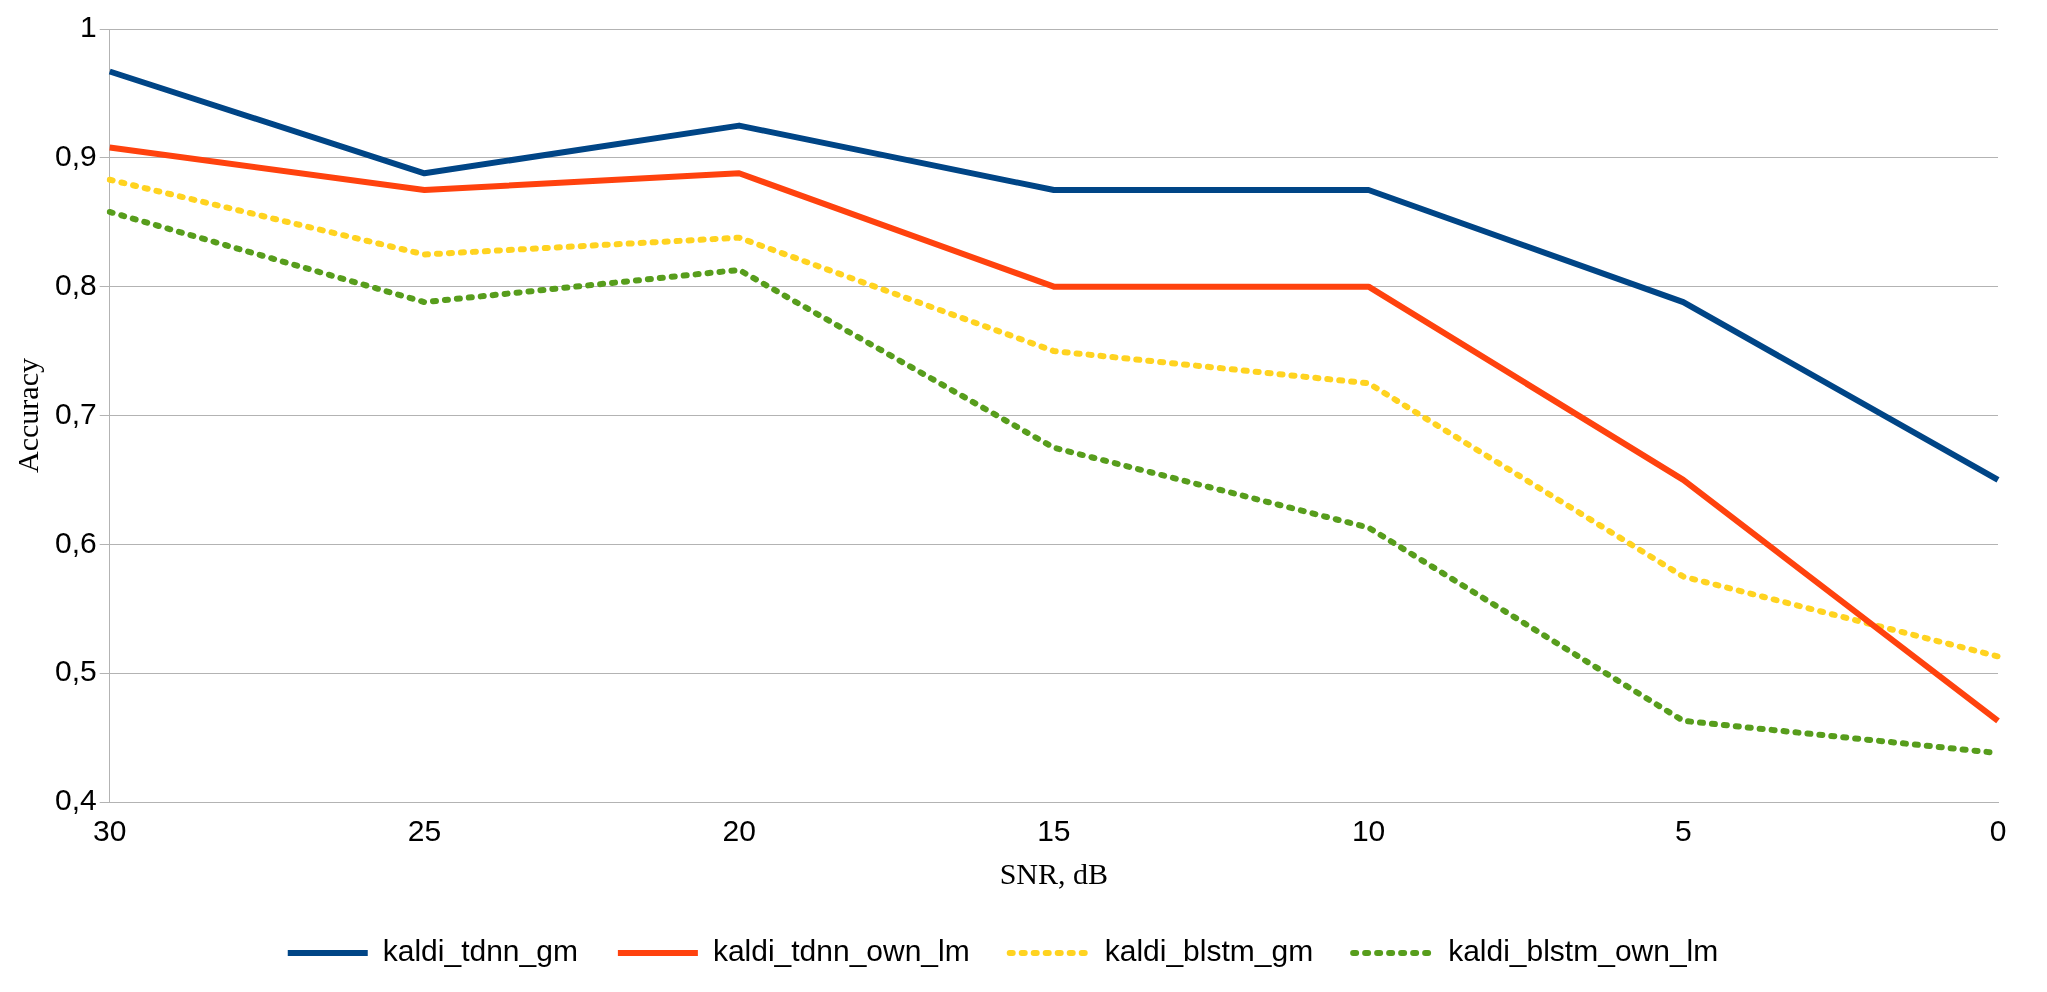 The width and height of the screenshot is (2047, 992). What do you see at coordinates (1054, 831) in the screenshot?
I see `x-tick-label: 15` at bounding box center [1054, 831].